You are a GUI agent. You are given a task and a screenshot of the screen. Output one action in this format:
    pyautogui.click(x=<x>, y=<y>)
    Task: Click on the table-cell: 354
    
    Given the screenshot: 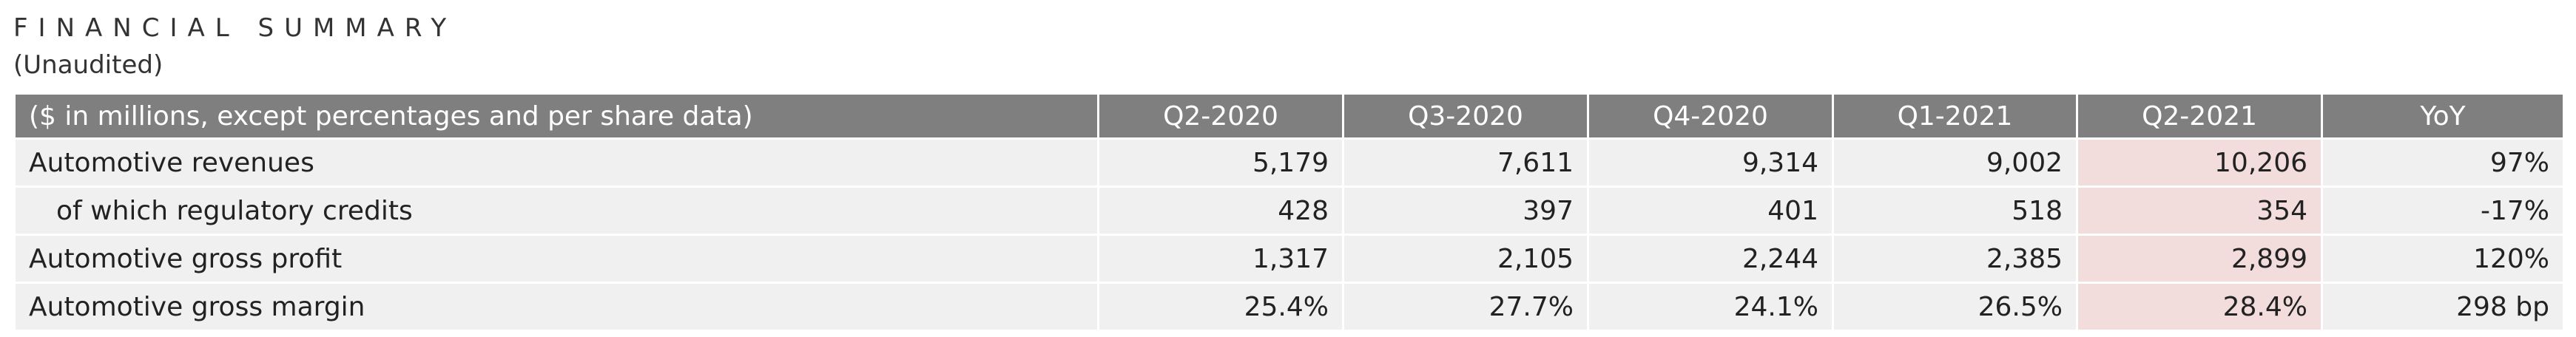 What is the action you would take?
    pyautogui.click(x=2199, y=211)
    